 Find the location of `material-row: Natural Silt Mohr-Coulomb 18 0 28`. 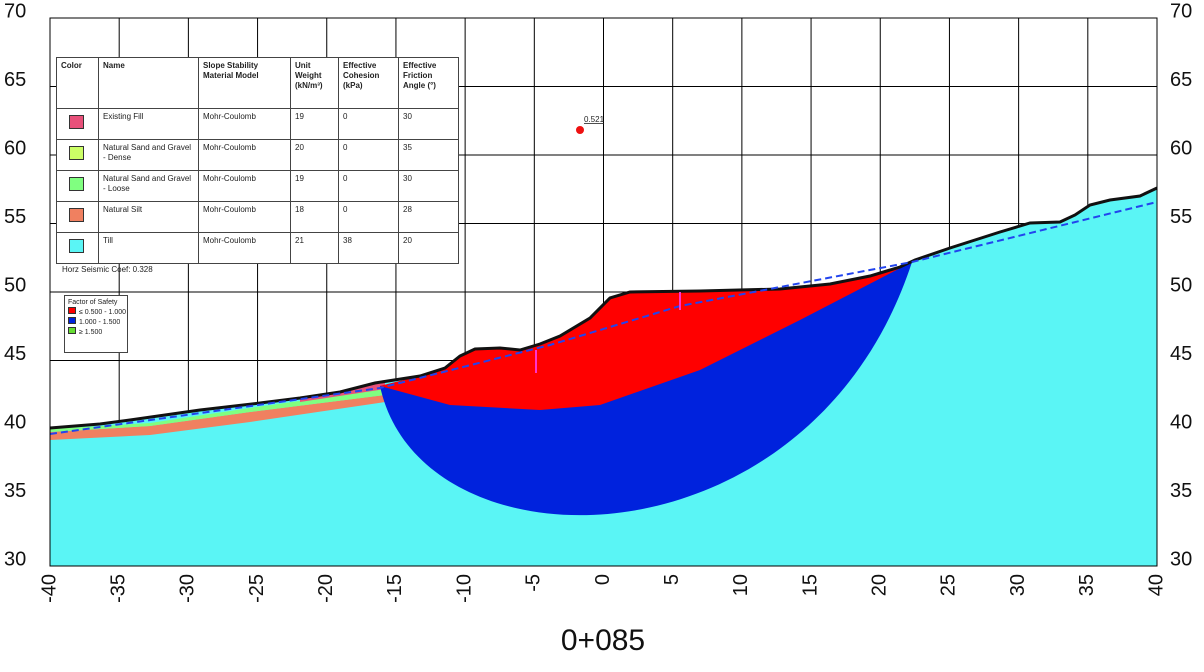

material-row: Natural Silt Mohr-Coulomb 18 0 28 is located at coordinates (257, 217).